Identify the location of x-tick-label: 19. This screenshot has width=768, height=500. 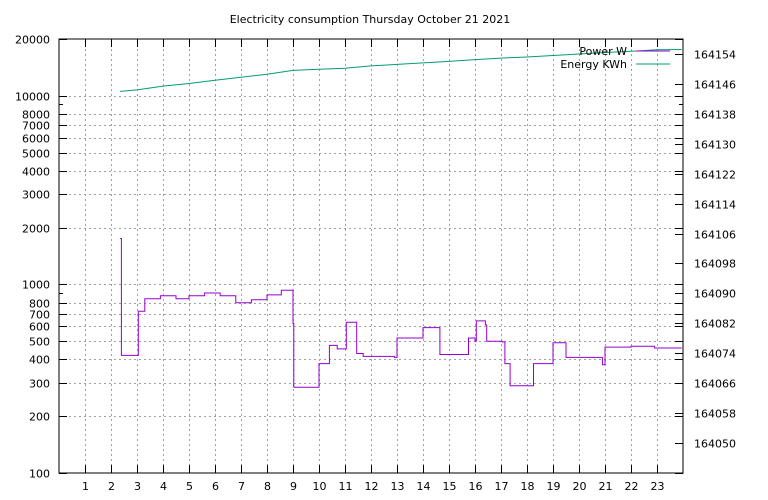
(554, 486).